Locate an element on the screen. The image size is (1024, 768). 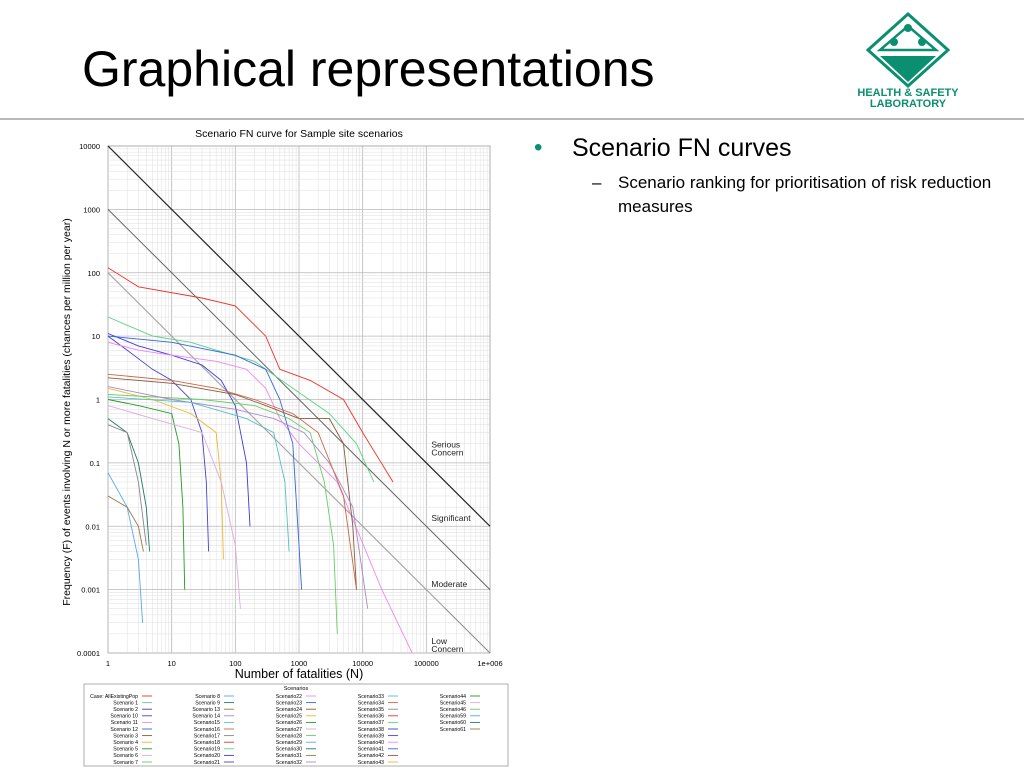
y-tick-label: 0.1 is located at coordinates (95, 463).